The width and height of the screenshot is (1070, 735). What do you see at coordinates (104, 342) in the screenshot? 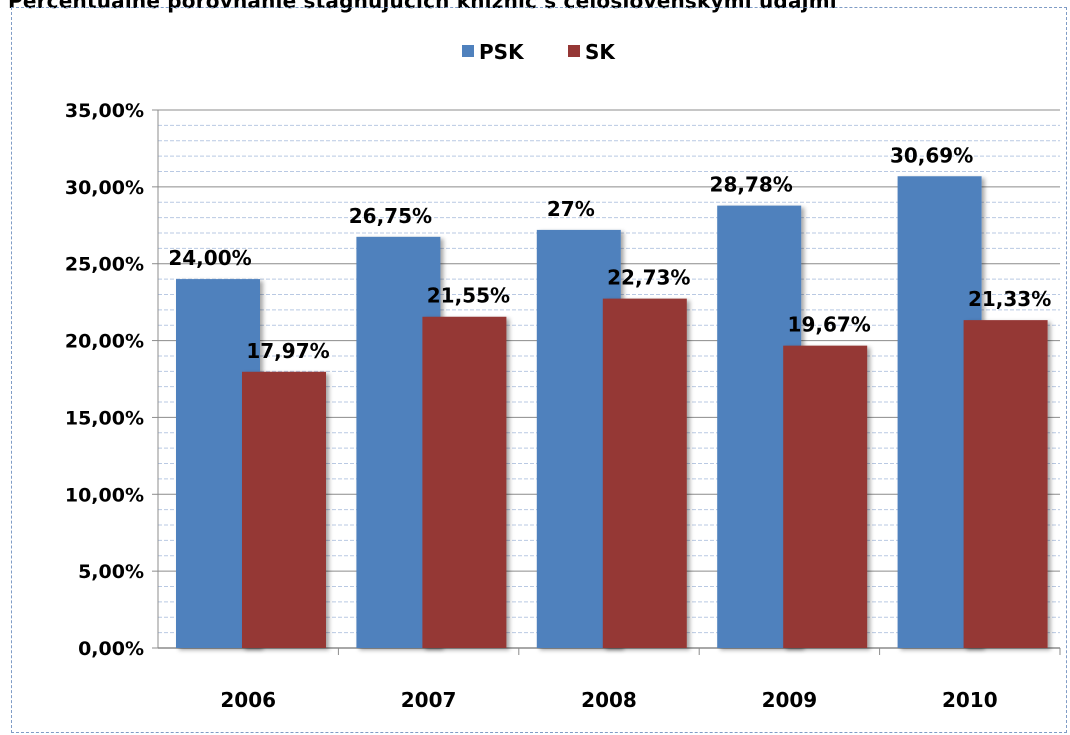
I see `y-tick-label: 20,00%` at bounding box center [104, 342].